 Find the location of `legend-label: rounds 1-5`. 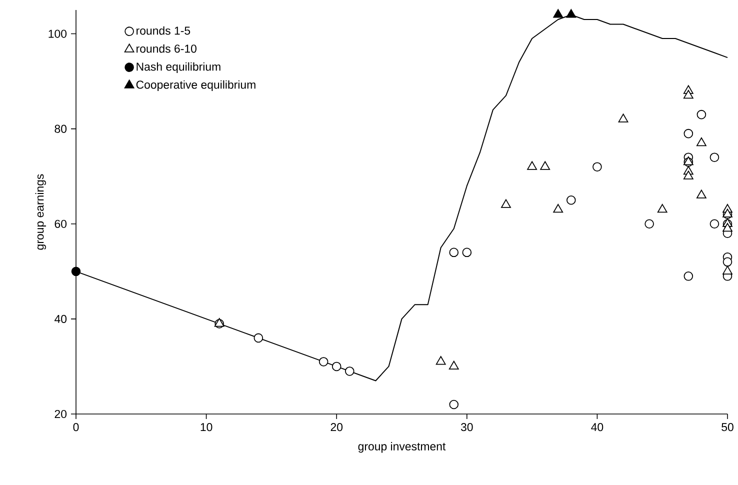

legend-label: rounds 1-5 is located at coordinates (163, 30).